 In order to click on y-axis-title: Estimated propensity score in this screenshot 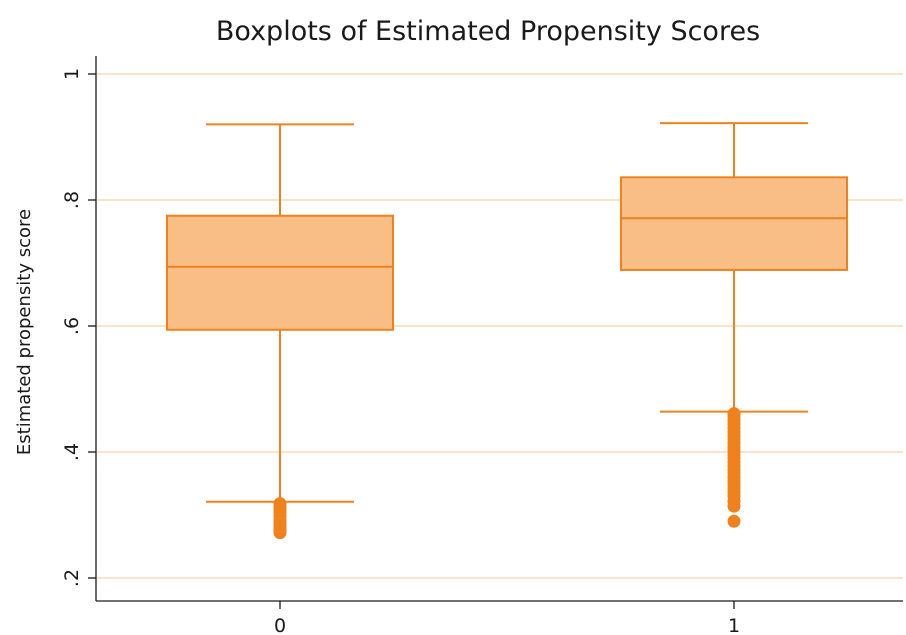, I will do `click(24, 332)`.